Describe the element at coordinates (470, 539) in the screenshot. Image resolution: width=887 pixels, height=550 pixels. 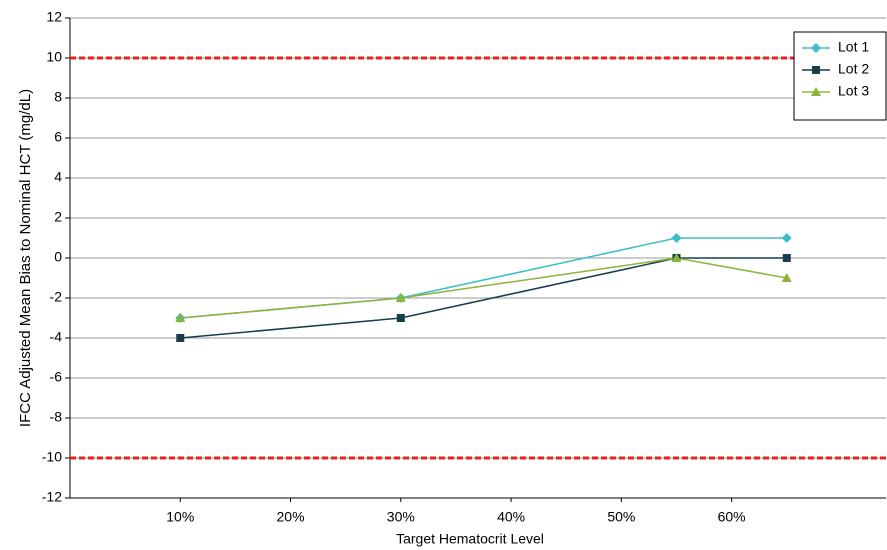
I see `x-axis-label: Target Hematocrit Level` at that location.